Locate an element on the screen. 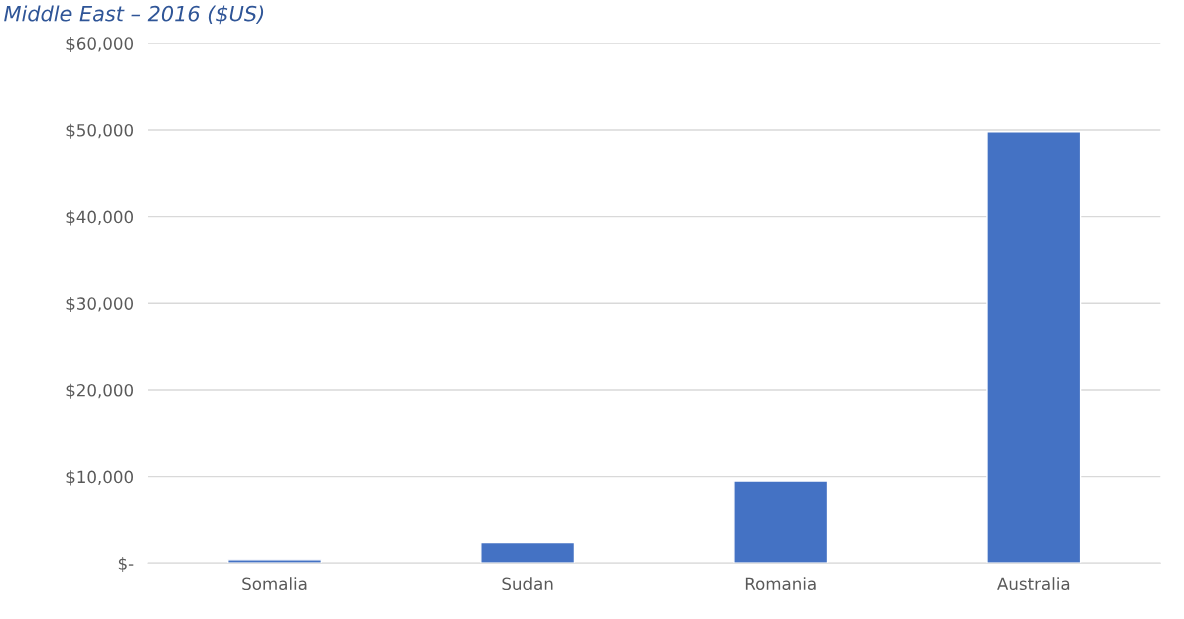 Image resolution: width=1184 pixels, height=619 pixels. chart-title: Middle East – 2016 ($US) is located at coordinates (134, 15).